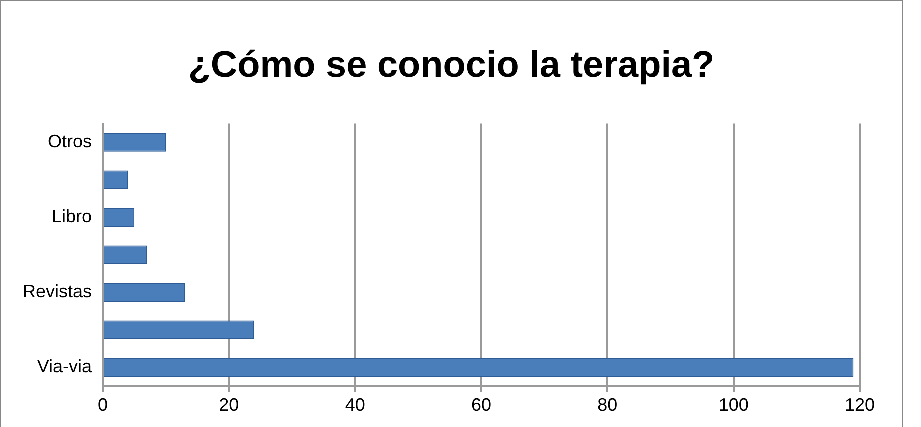 This screenshot has width=921, height=427. I want to click on y-tick-label: Via-via, so click(65, 366).